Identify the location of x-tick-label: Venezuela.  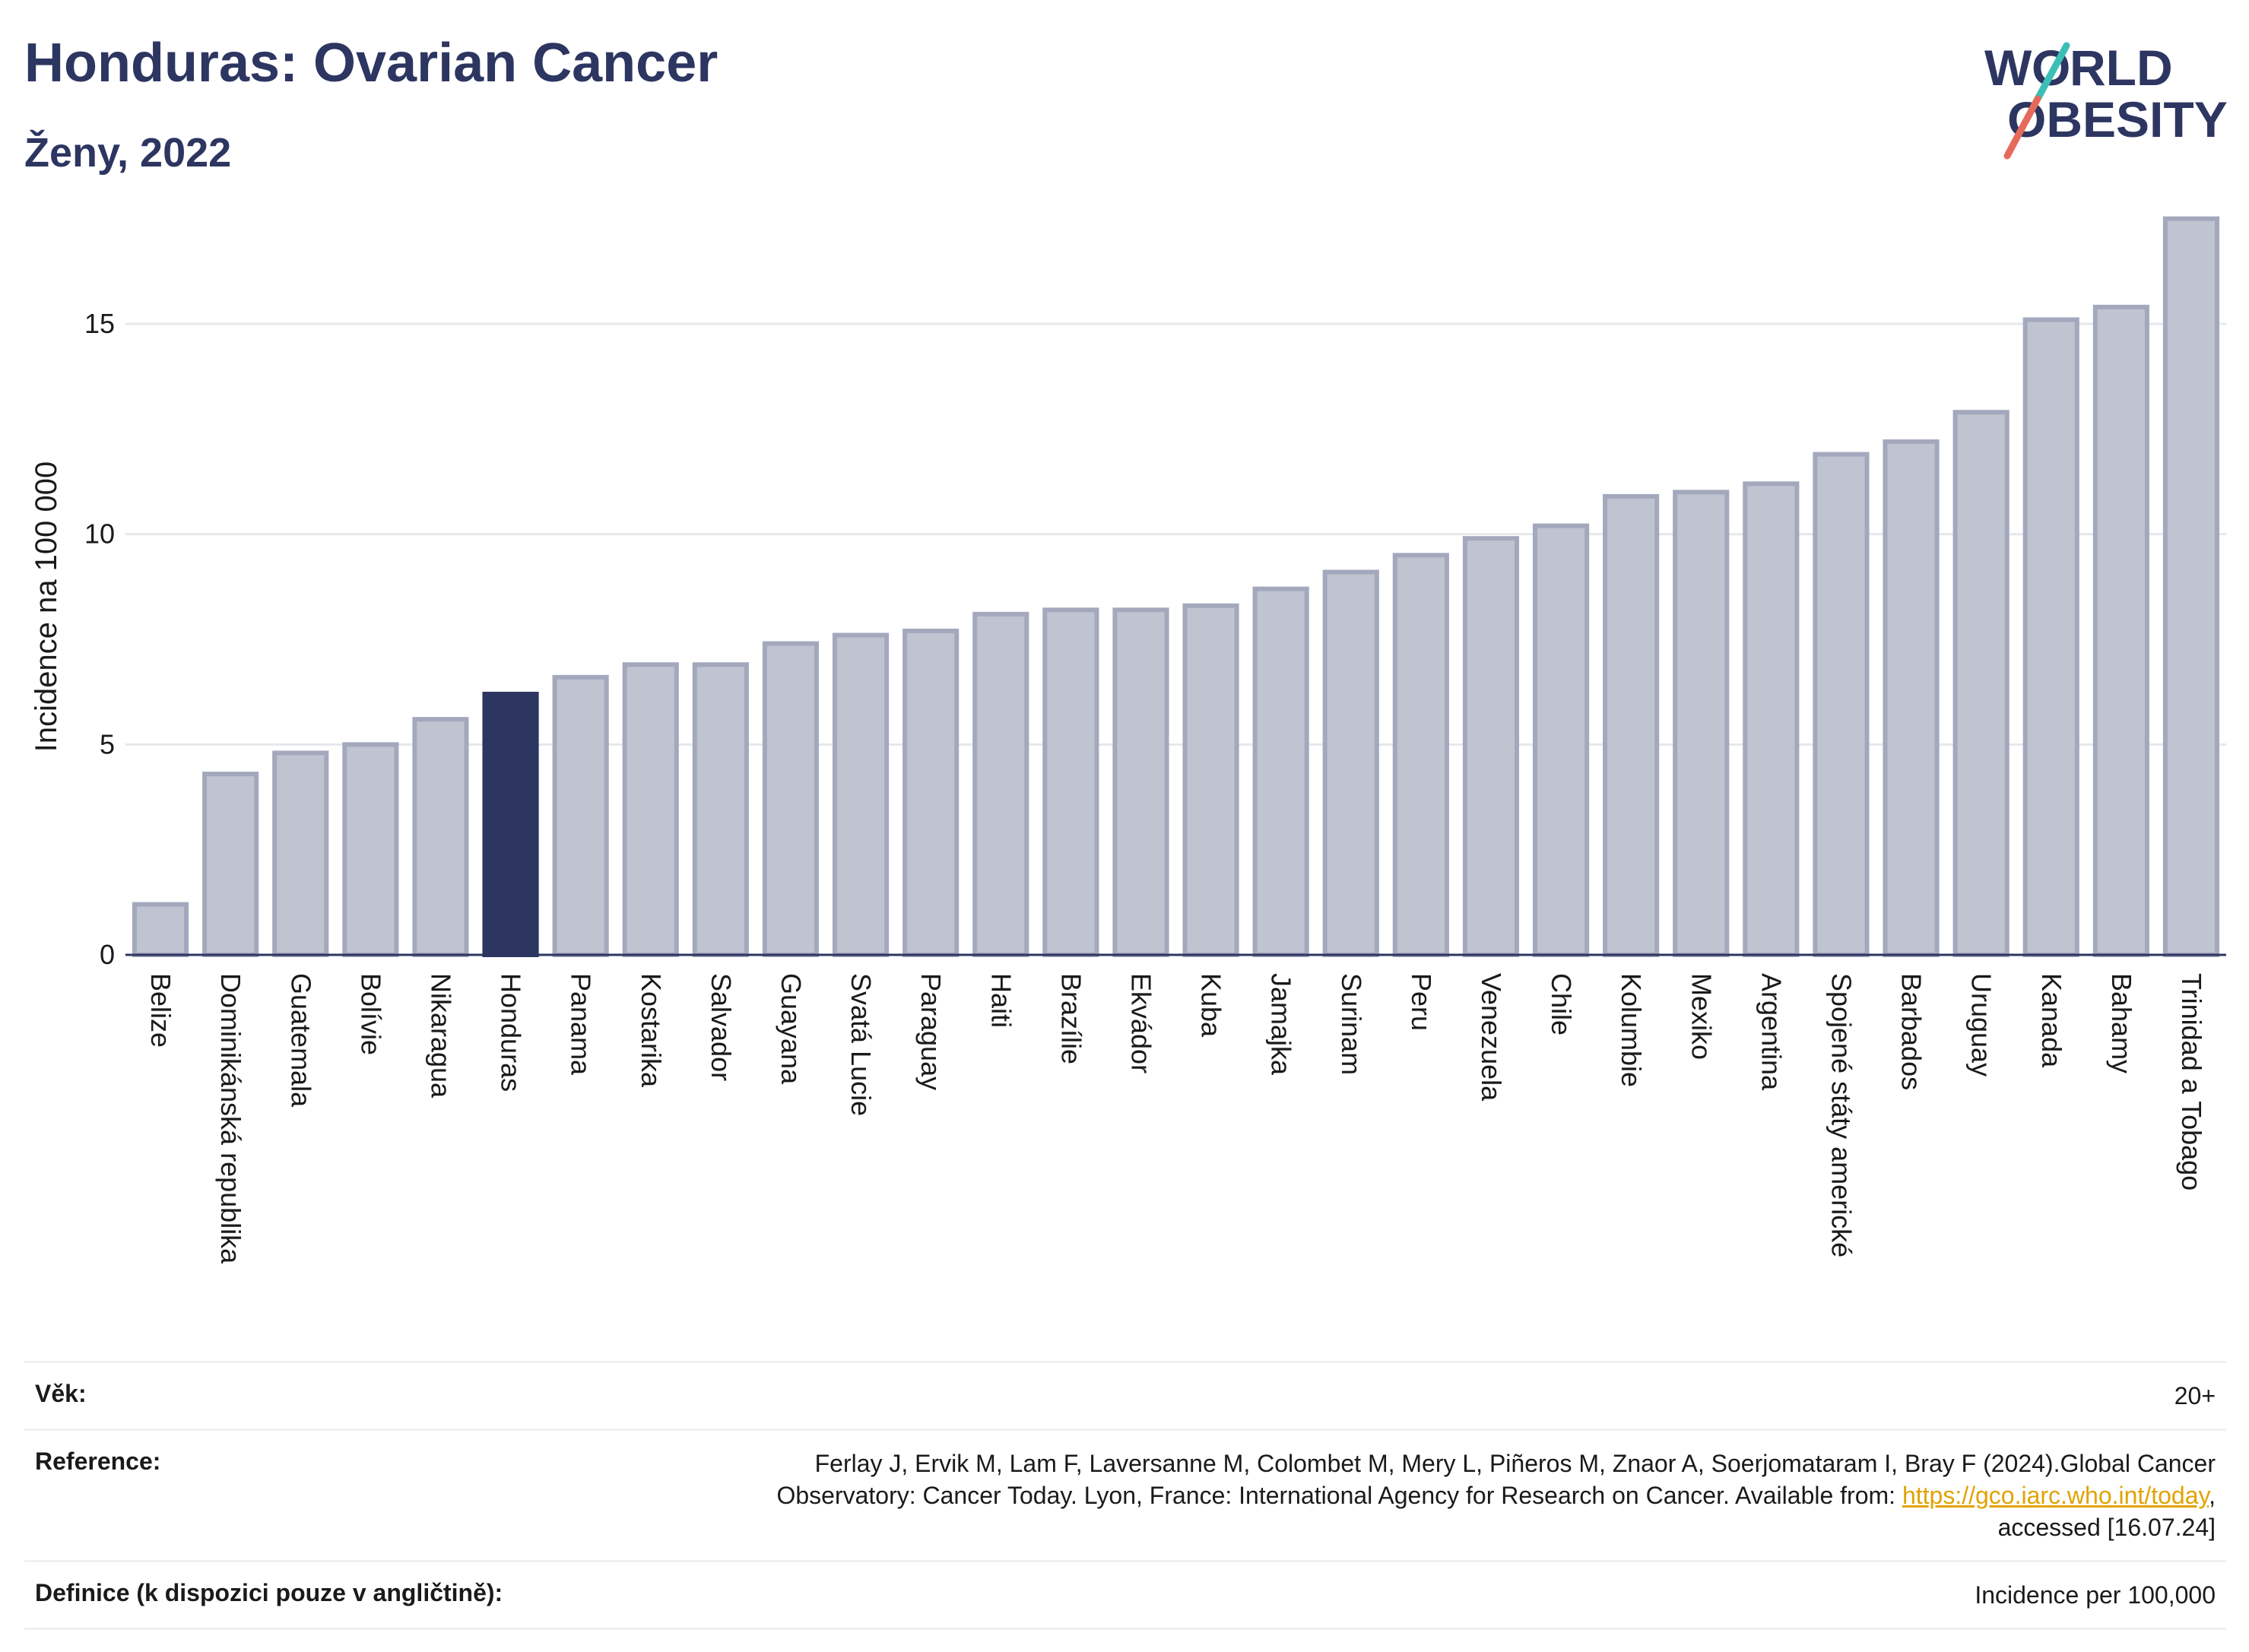
(1491, 1037).